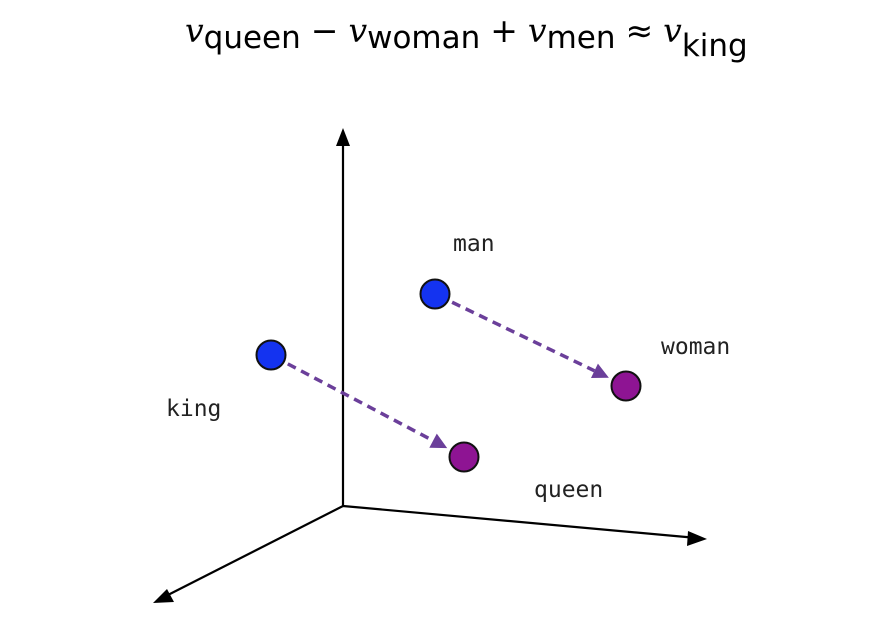 The height and width of the screenshot is (628, 882). Describe the element at coordinates (599, 371) in the screenshot. I see `man-to-woman-arrow-head-icon` at that location.